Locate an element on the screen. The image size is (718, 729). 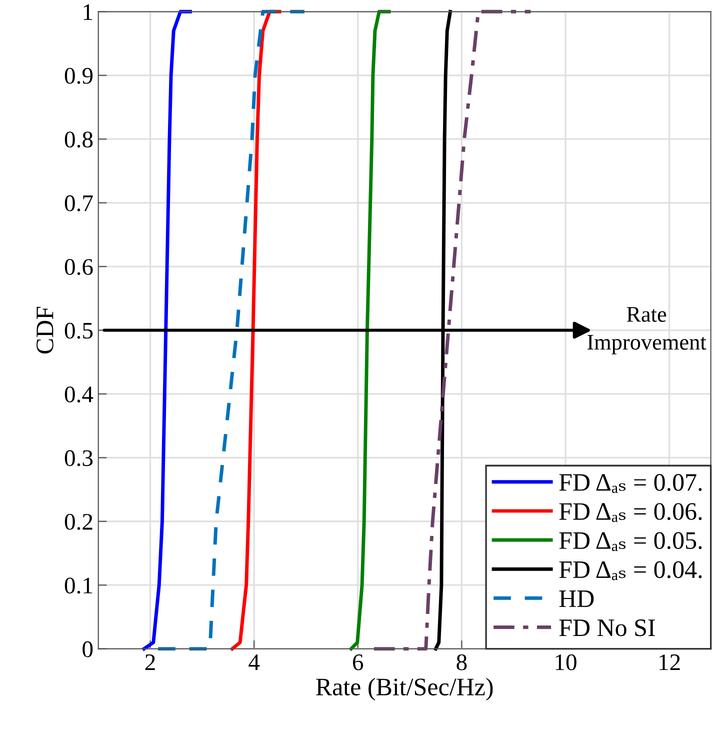
x-tick-label: 10 is located at coordinates (566, 662).